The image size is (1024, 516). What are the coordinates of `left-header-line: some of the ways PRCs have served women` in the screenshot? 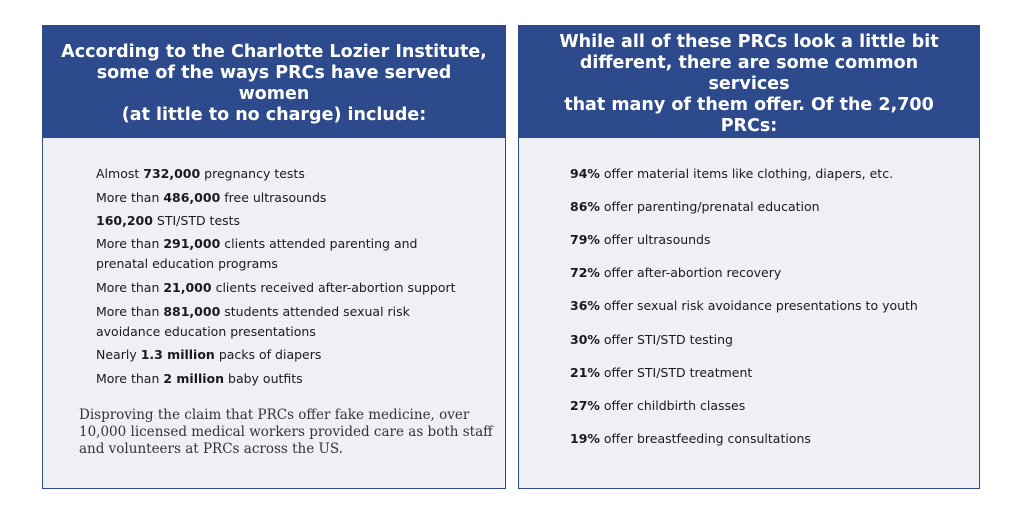 It's located at (274, 83).